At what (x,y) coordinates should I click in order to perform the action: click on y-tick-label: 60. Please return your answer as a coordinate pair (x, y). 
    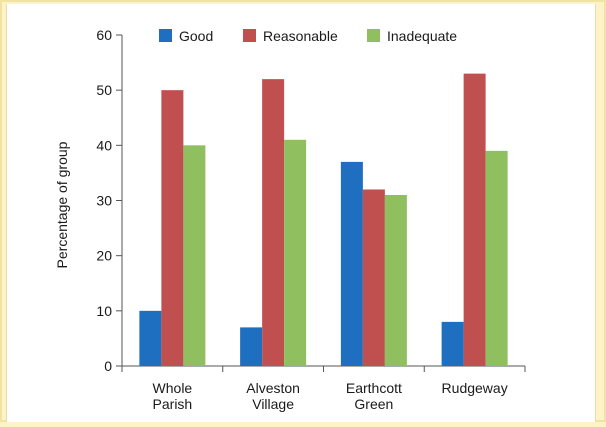
    Looking at the image, I should click on (104, 35).